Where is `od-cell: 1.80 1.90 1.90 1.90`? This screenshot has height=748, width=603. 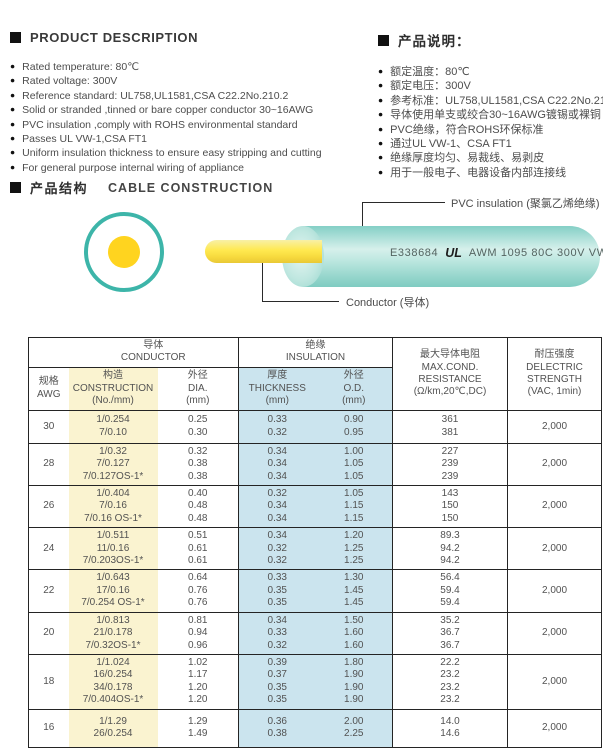
od-cell: 1.80 1.90 1.90 1.90 is located at coordinates (354, 681).